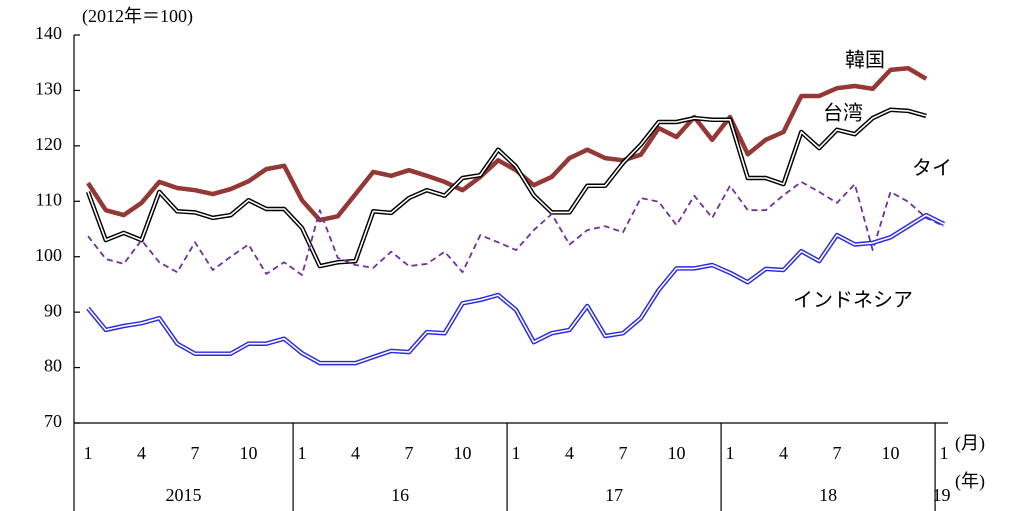 The width and height of the screenshot is (1023, 511). I want to click on year-label: 2015, so click(184, 495).